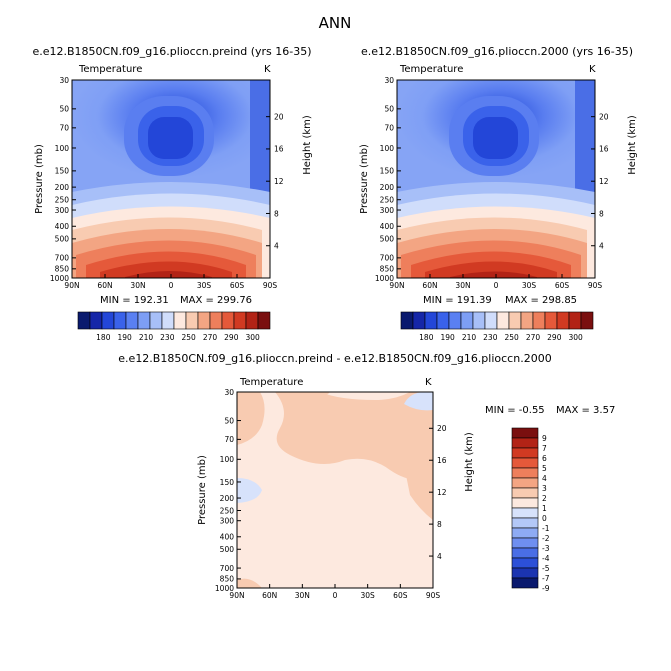 This screenshot has width=671, height=671. Describe the element at coordinates (237, 285) in the screenshot. I see `panel-a-xtick-label: 60S` at that location.